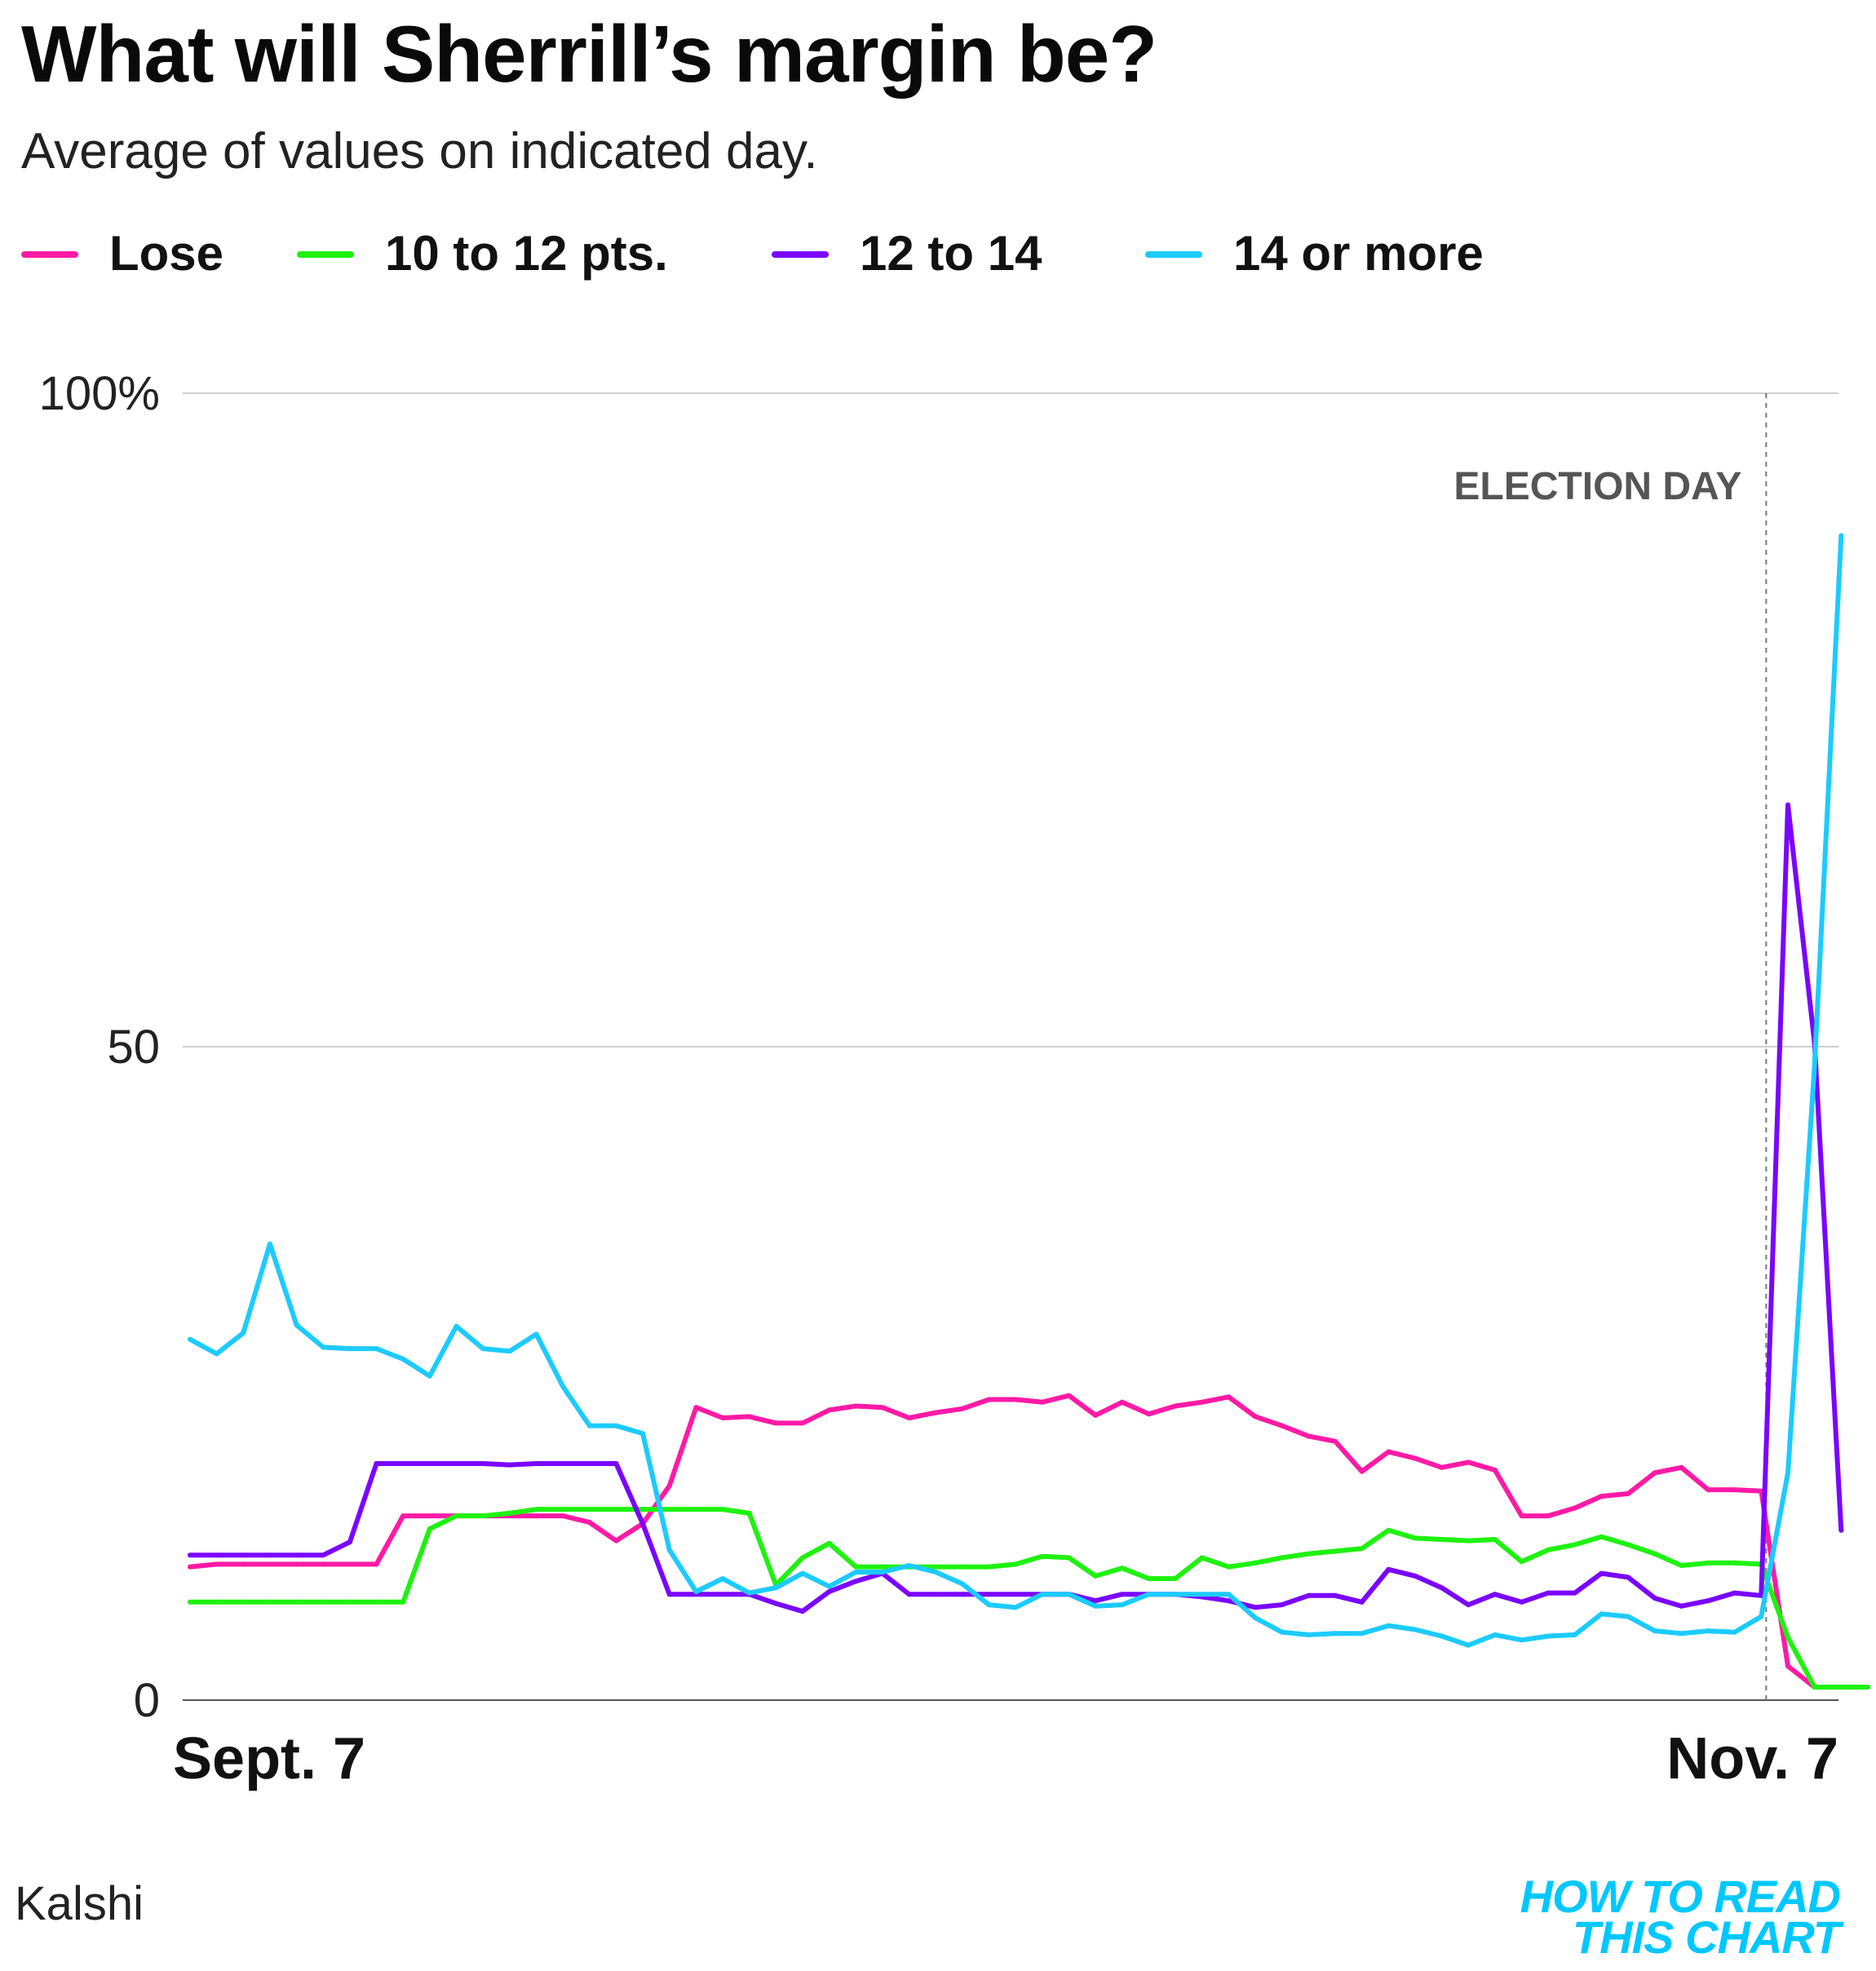 Image resolution: width=1876 pixels, height=1971 pixels. Describe the element at coordinates (1005, 1759) in the screenshot. I see `x-axis: Sept. 7 Nov. 7` at that location.